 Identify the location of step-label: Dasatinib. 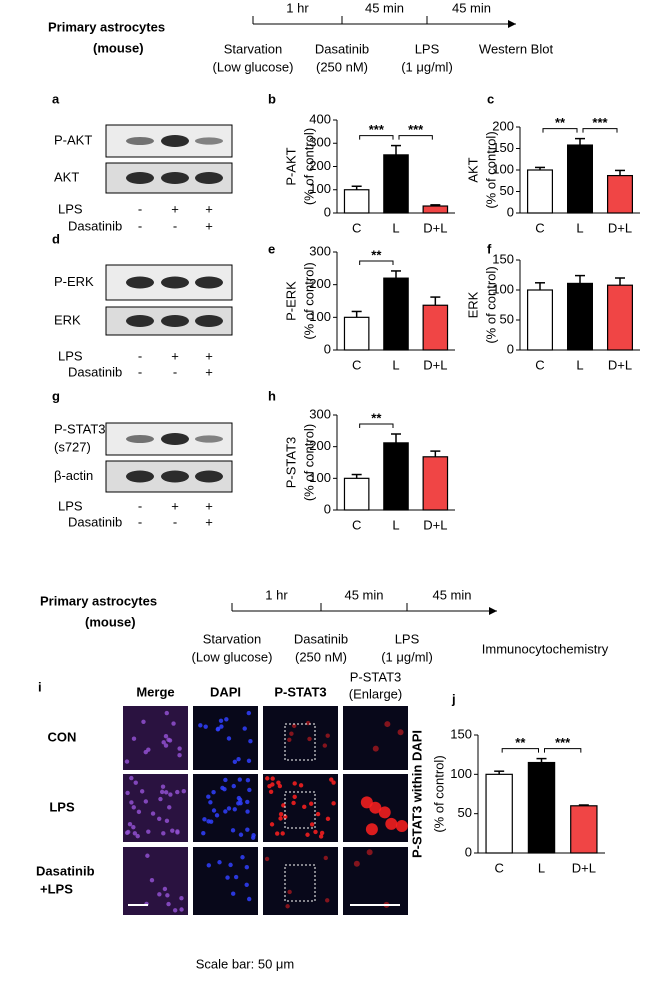
(342, 48).